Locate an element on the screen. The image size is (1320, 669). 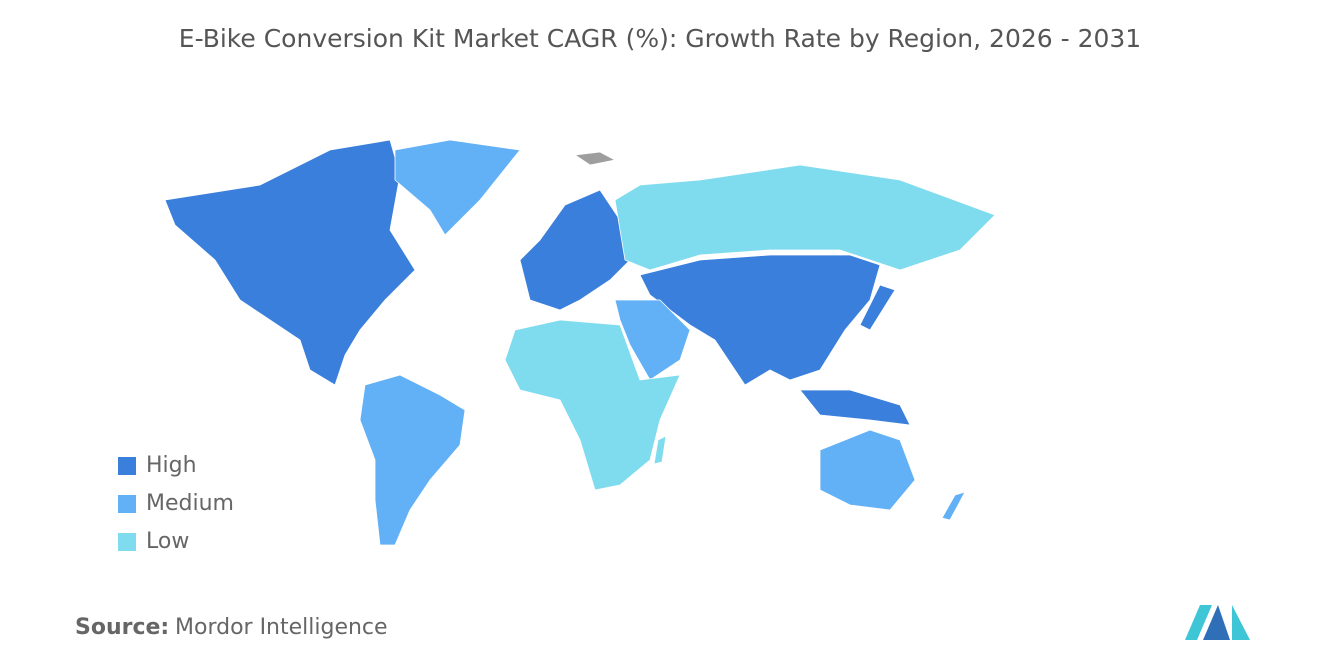
svalbard is located at coordinates (595, 158).